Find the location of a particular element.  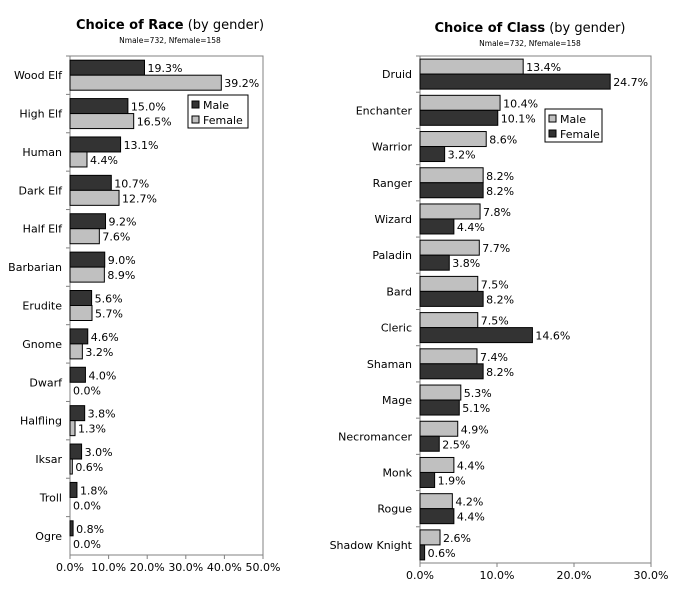

race-data-label: 5.7% is located at coordinates (109, 314).